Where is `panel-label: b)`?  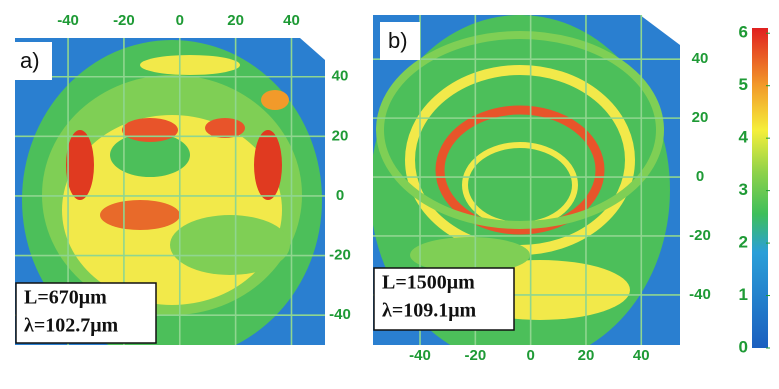
panel-label: b) is located at coordinates (398, 40).